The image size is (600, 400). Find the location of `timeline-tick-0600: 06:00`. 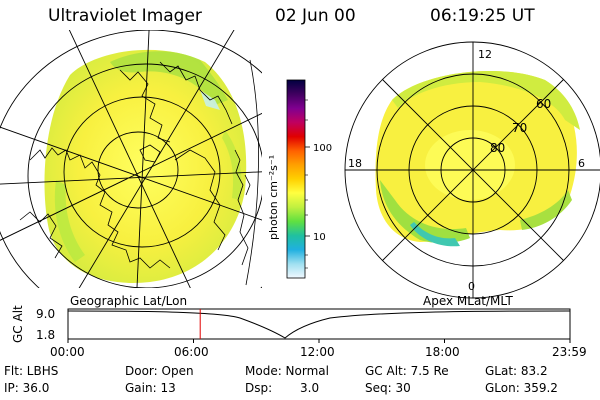

timeline-tick-0600: 06:00 is located at coordinates (191, 352).